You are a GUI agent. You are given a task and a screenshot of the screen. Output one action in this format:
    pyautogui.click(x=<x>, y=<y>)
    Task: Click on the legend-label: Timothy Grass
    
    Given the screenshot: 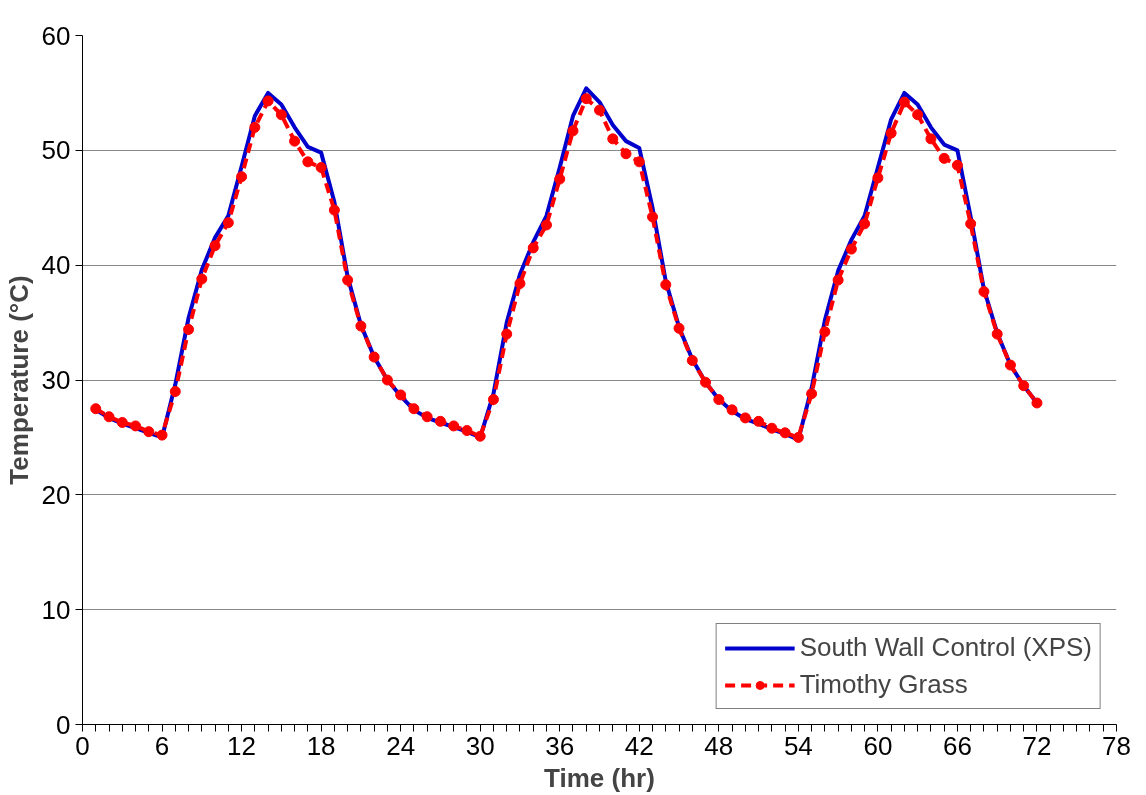 What is the action you would take?
    pyautogui.click(x=883, y=684)
    